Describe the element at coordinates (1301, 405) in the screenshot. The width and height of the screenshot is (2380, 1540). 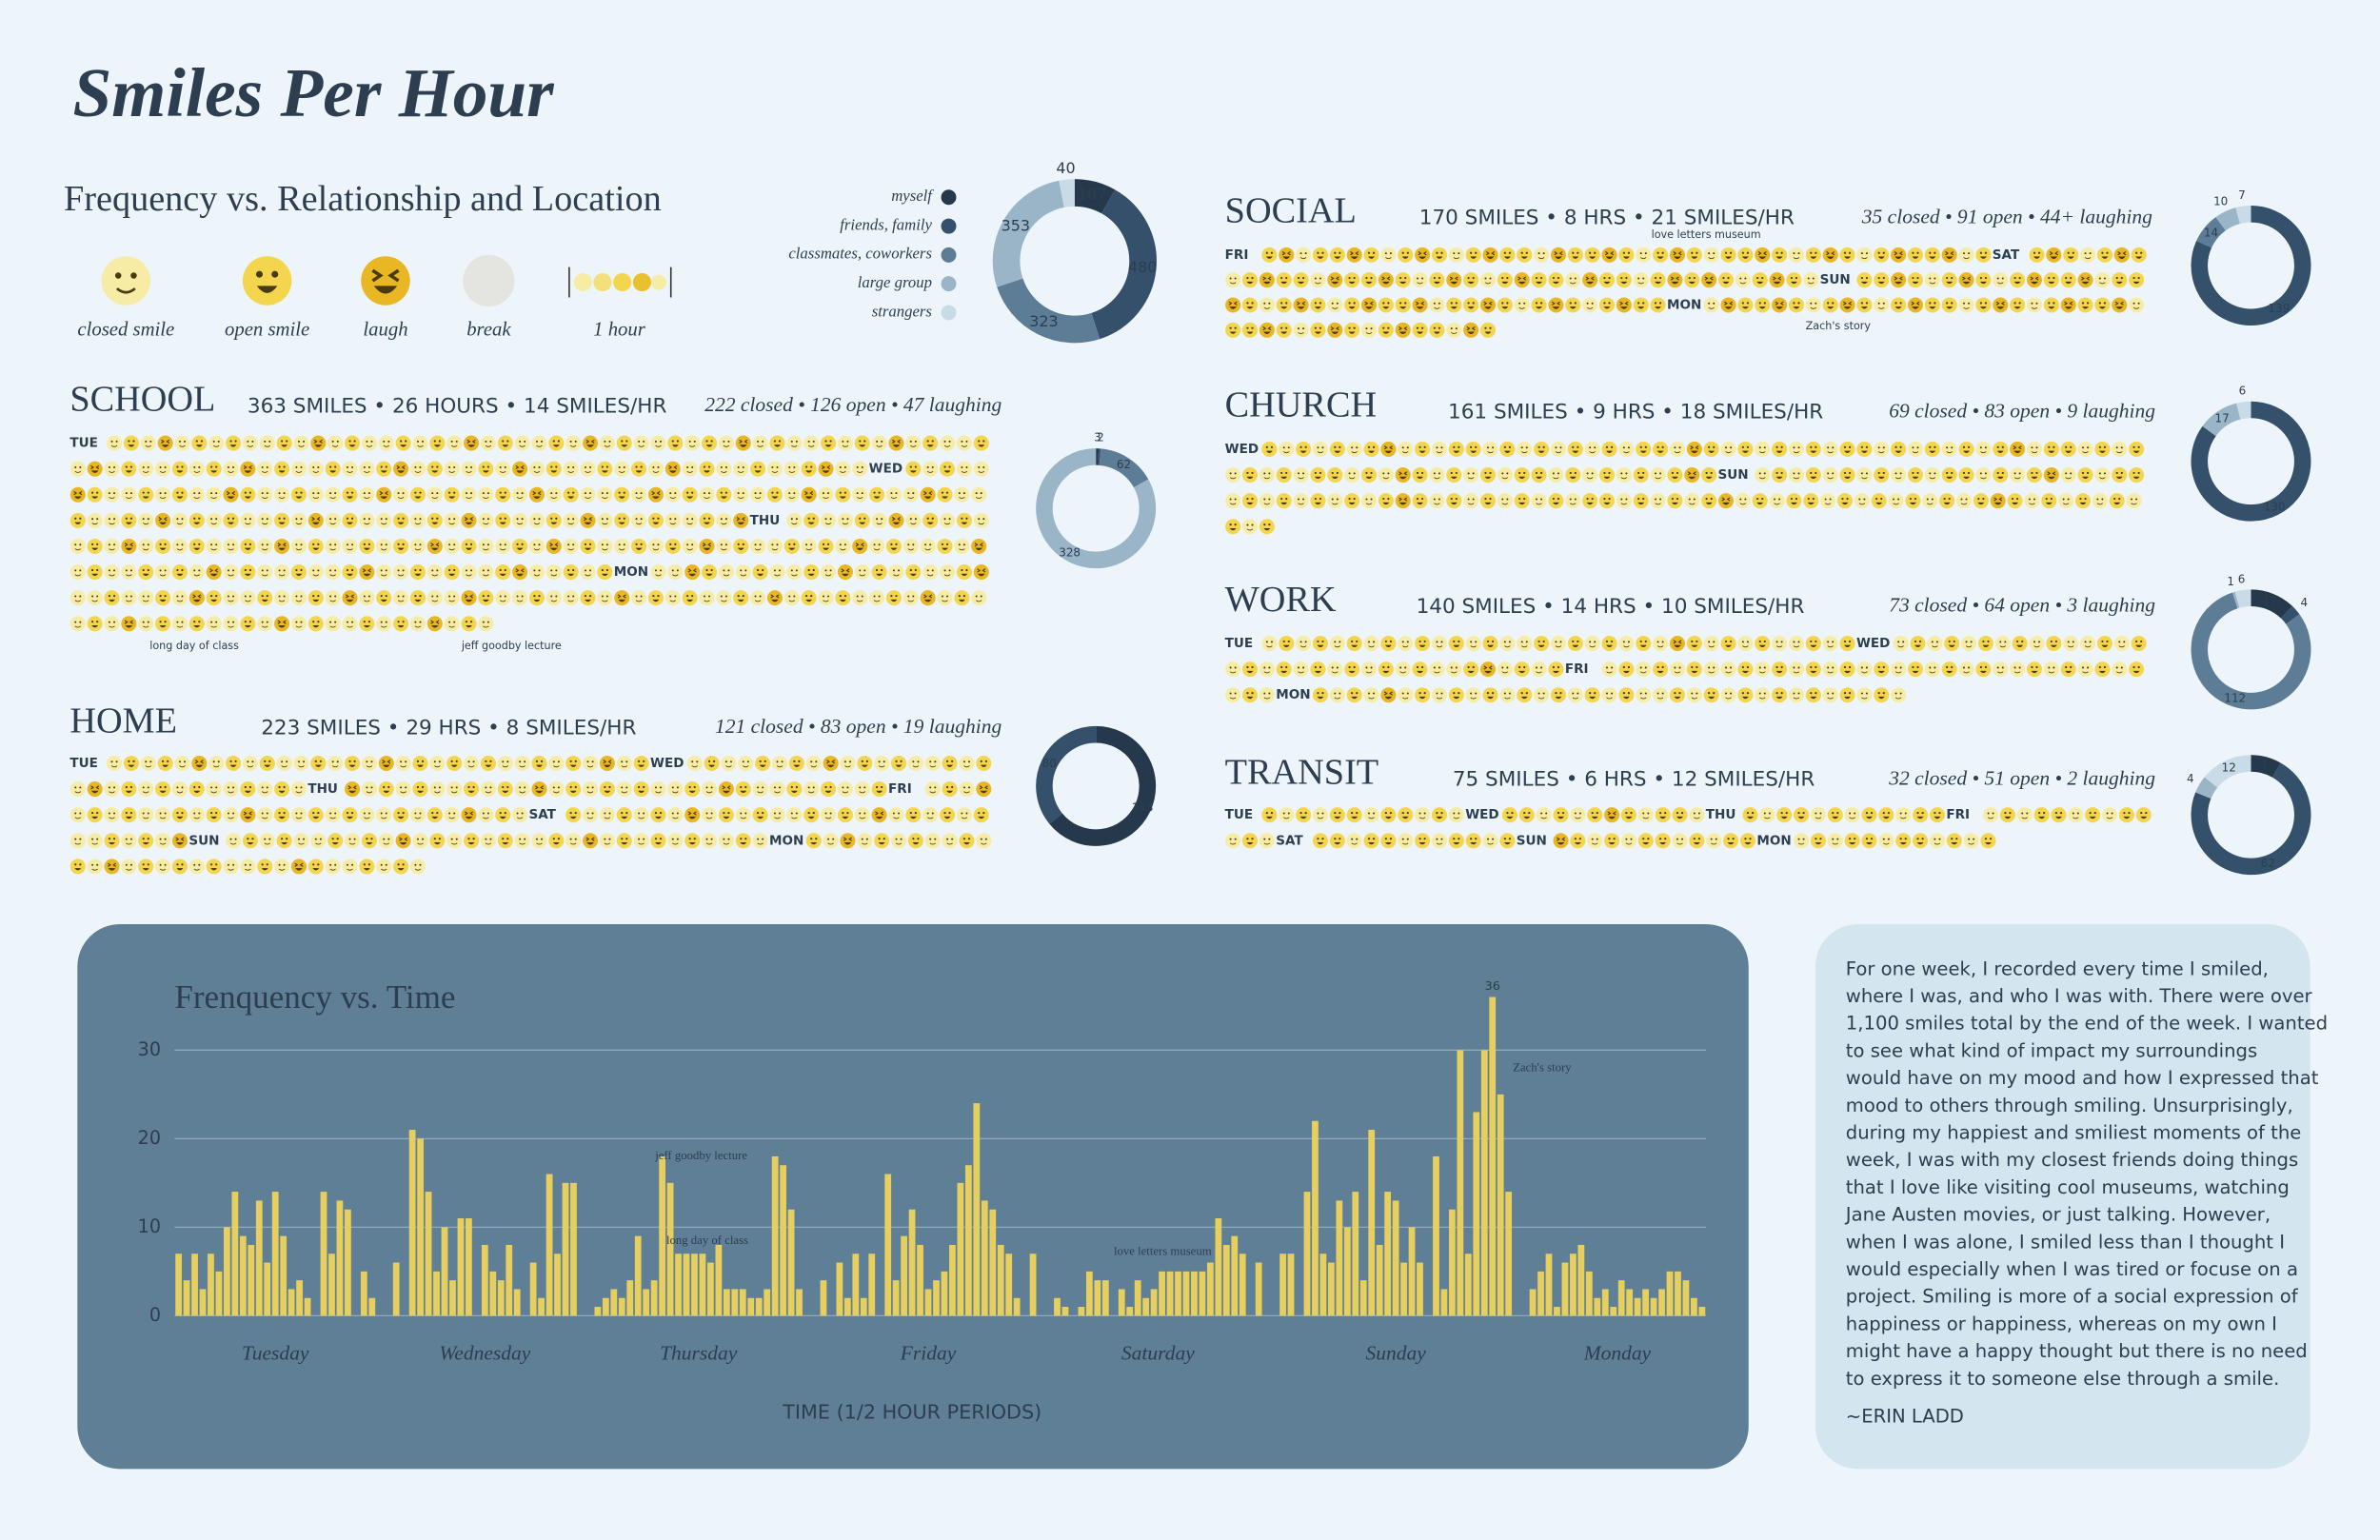
I see `section-name: CHURCH` at that location.